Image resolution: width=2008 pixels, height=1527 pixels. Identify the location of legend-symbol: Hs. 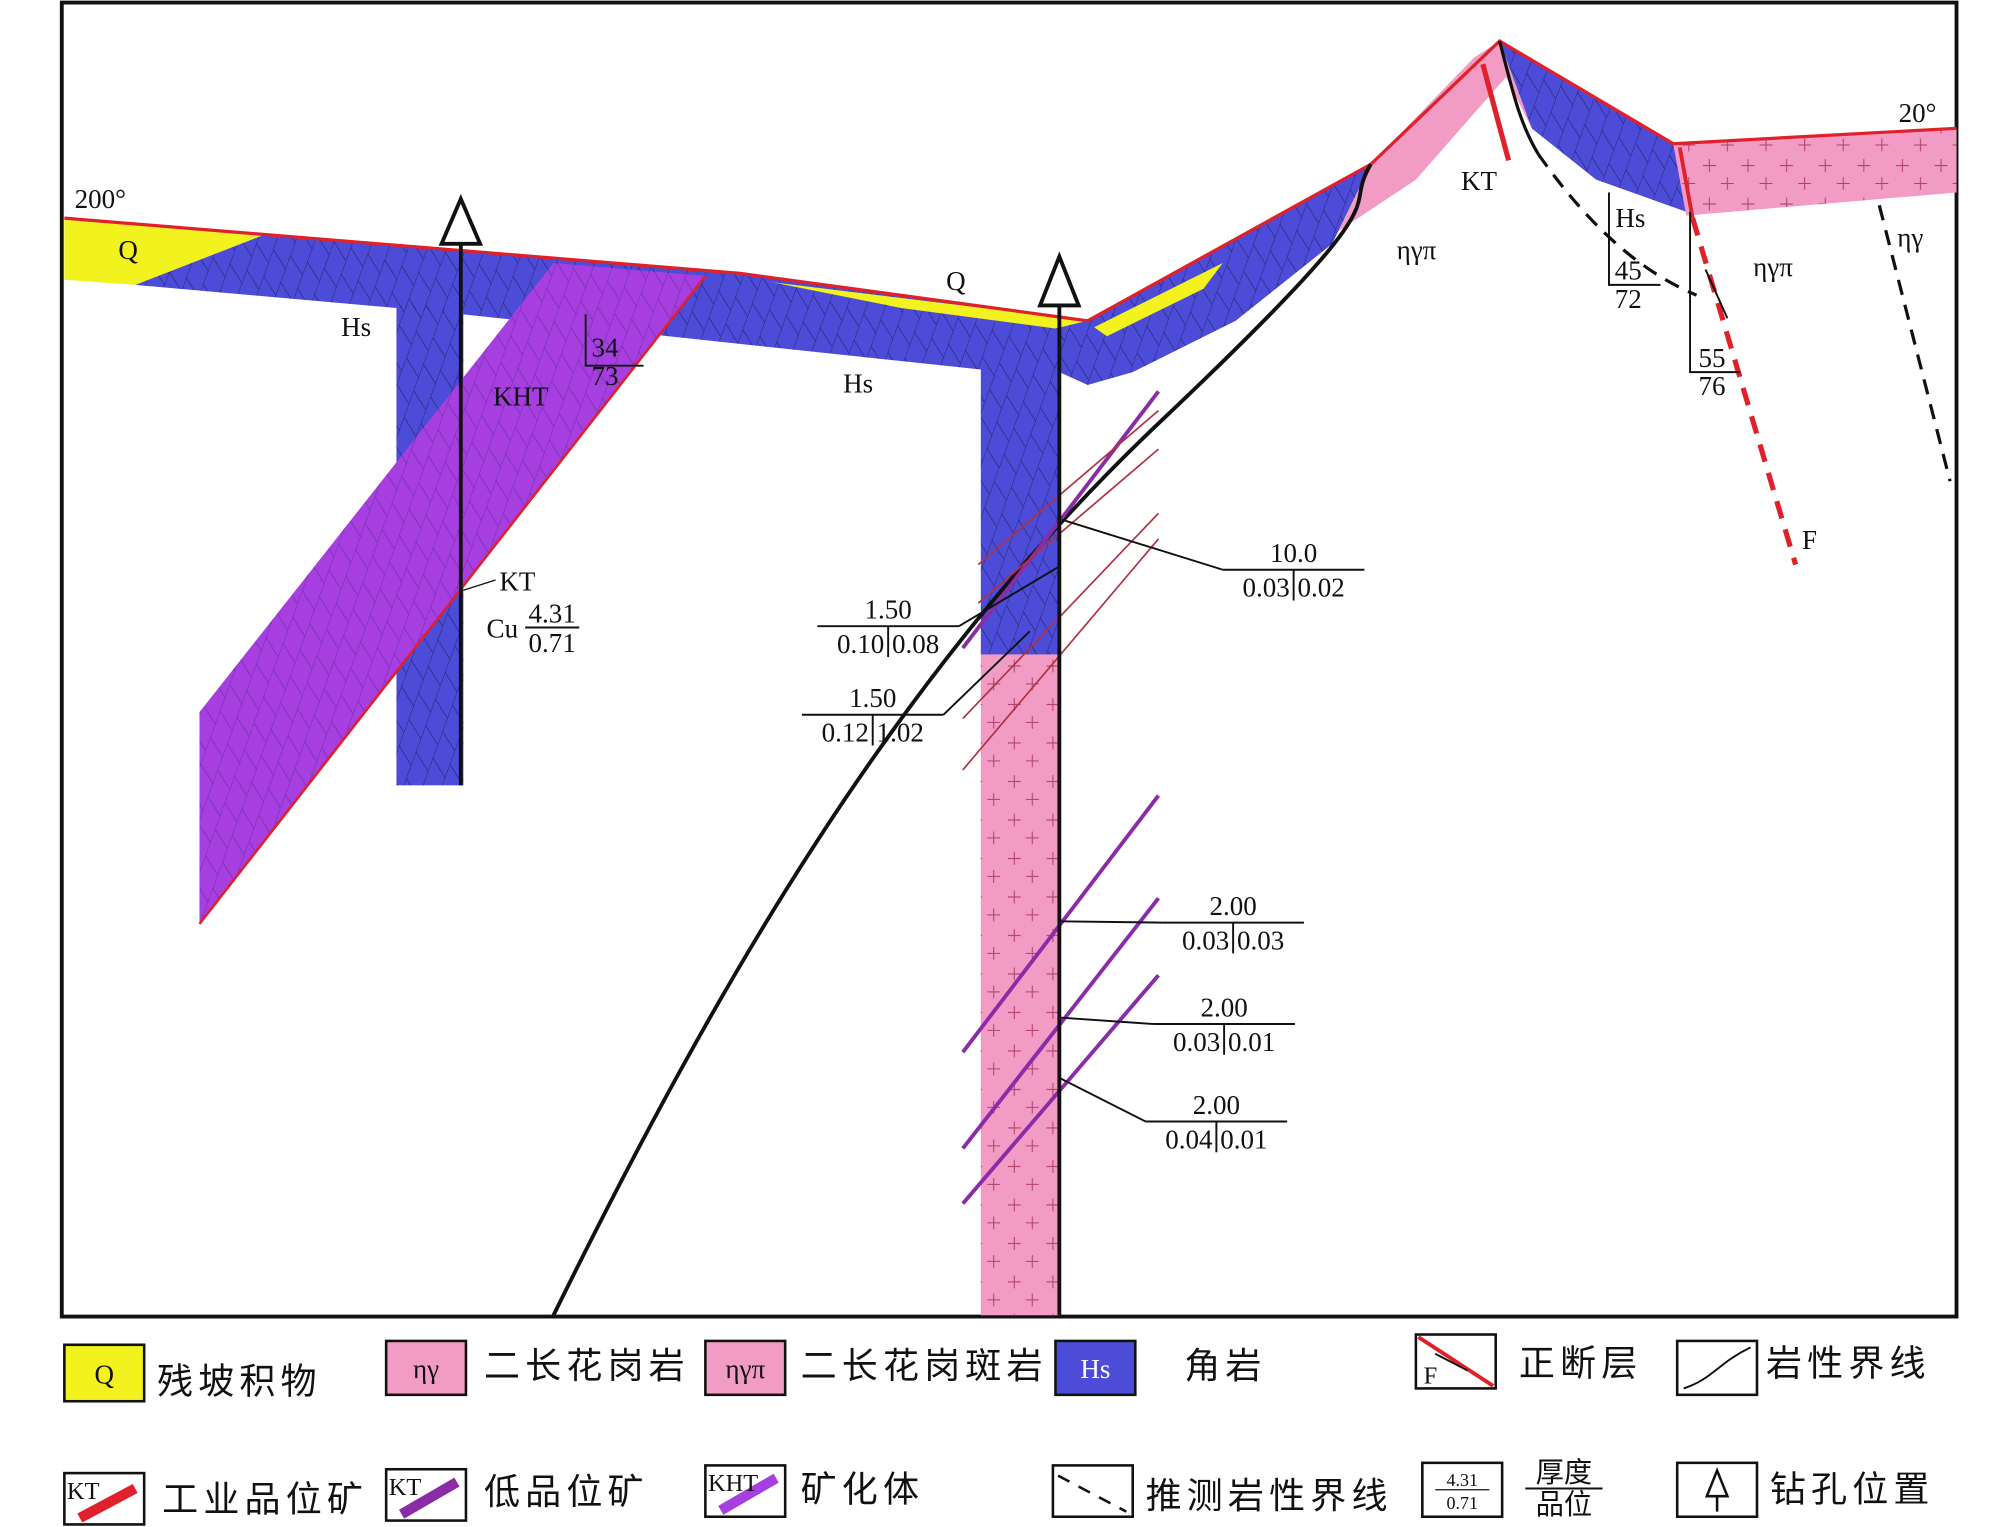
(1095, 1369).